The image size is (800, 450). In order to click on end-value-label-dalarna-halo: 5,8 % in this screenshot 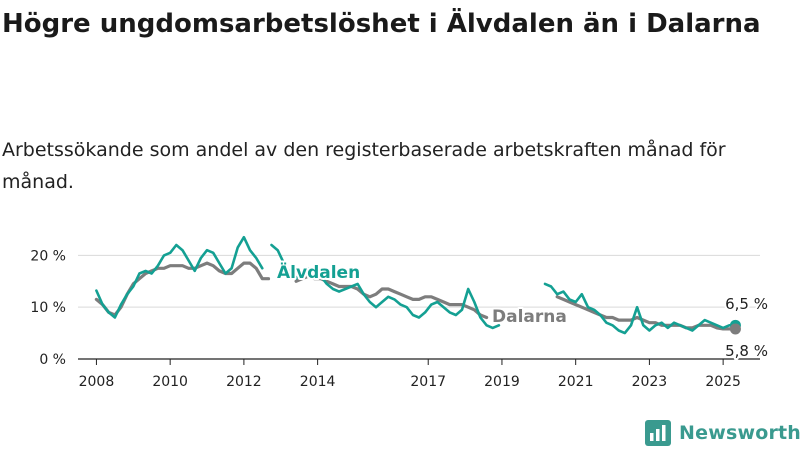, I will do `click(746, 351)`.